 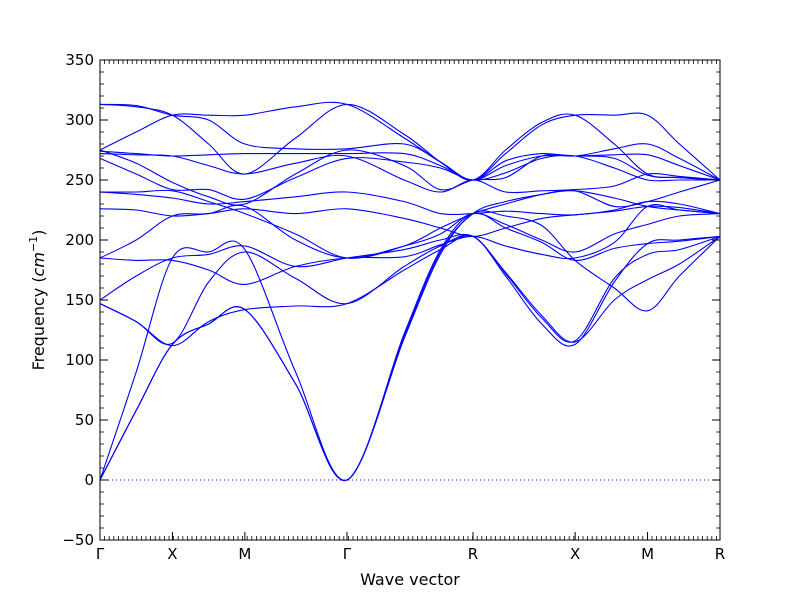 What do you see at coordinates (84, 420) in the screenshot?
I see `y-tick-label: 50` at bounding box center [84, 420].